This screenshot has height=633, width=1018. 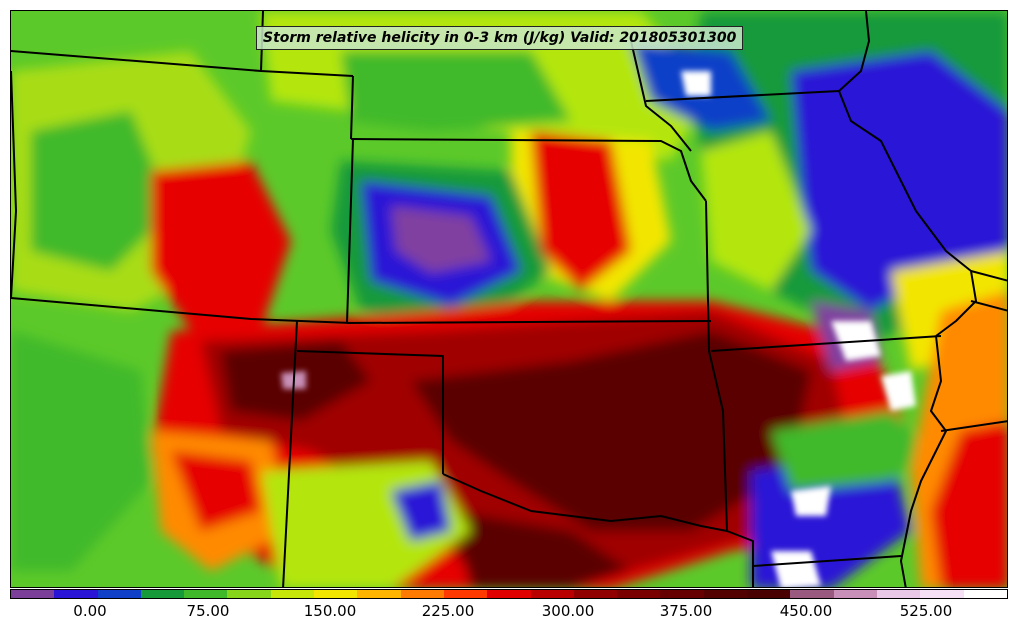 What do you see at coordinates (216, 491) in the screenshot?
I see `field-red-sw` at bounding box center [216, 491].